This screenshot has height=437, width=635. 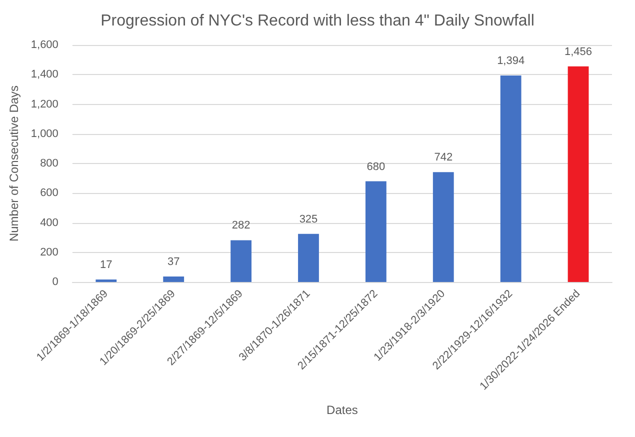 What do you see at coordinates (106, 264) in the screenshot?
I see `data-label: 17` at bounding box center [106, 264].